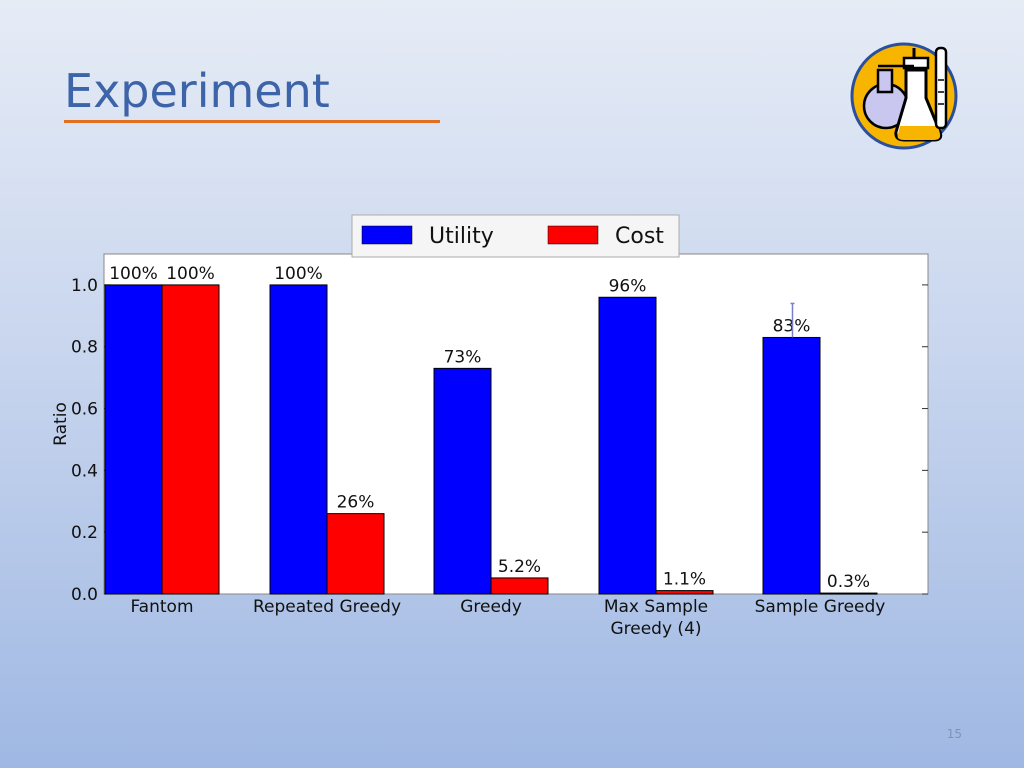  I want to click on y-tick-label: 1.0, so click(84, 286).